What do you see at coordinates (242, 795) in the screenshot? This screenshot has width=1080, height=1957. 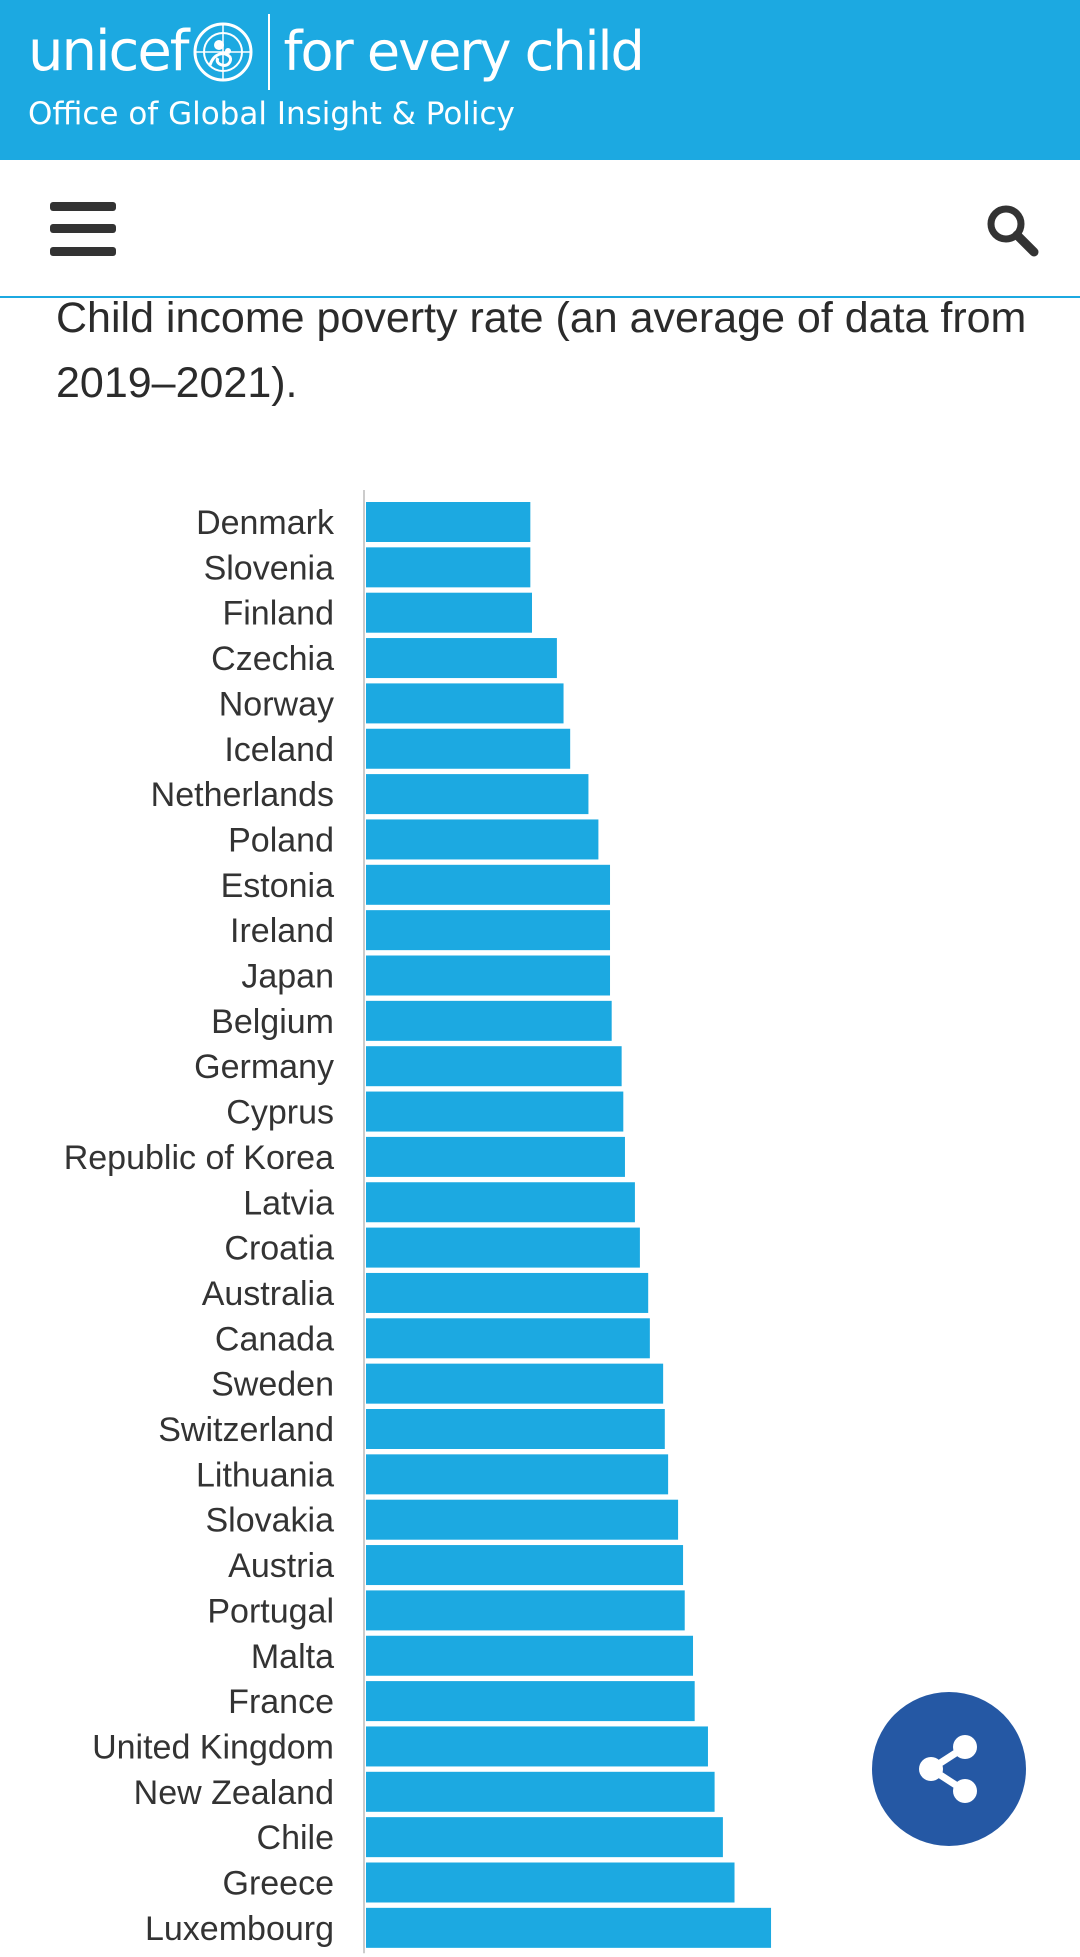 I see `category-label: Netherlands` at bounding box center [242, 795].